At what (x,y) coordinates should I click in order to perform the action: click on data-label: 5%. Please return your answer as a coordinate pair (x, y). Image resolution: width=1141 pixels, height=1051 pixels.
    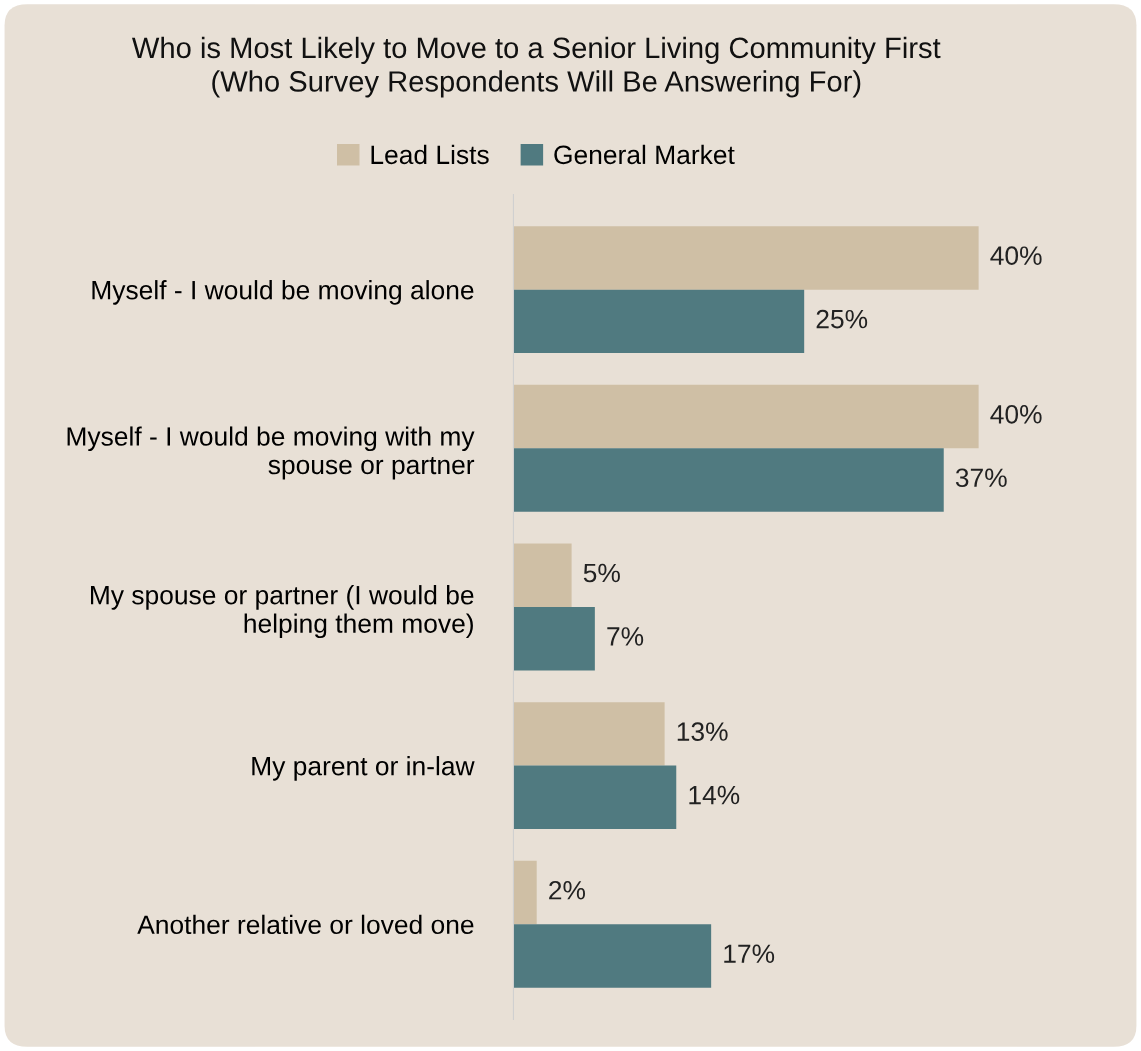
    Looking at the image, I should click on (601, 573).